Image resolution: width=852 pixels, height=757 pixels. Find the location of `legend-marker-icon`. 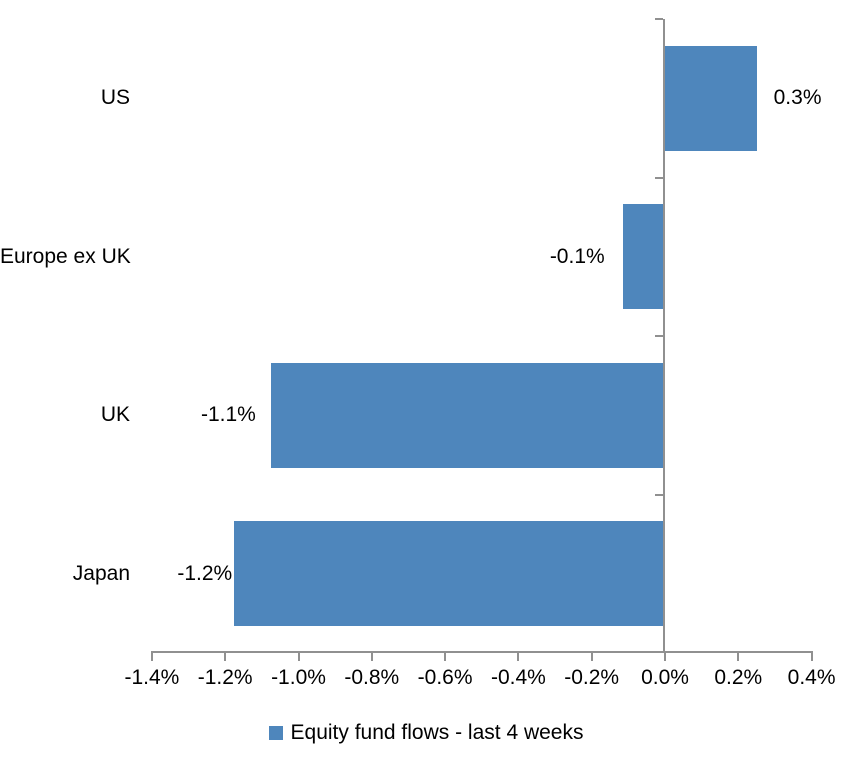

legend-marker-icon is located at coordinates (275, 733).